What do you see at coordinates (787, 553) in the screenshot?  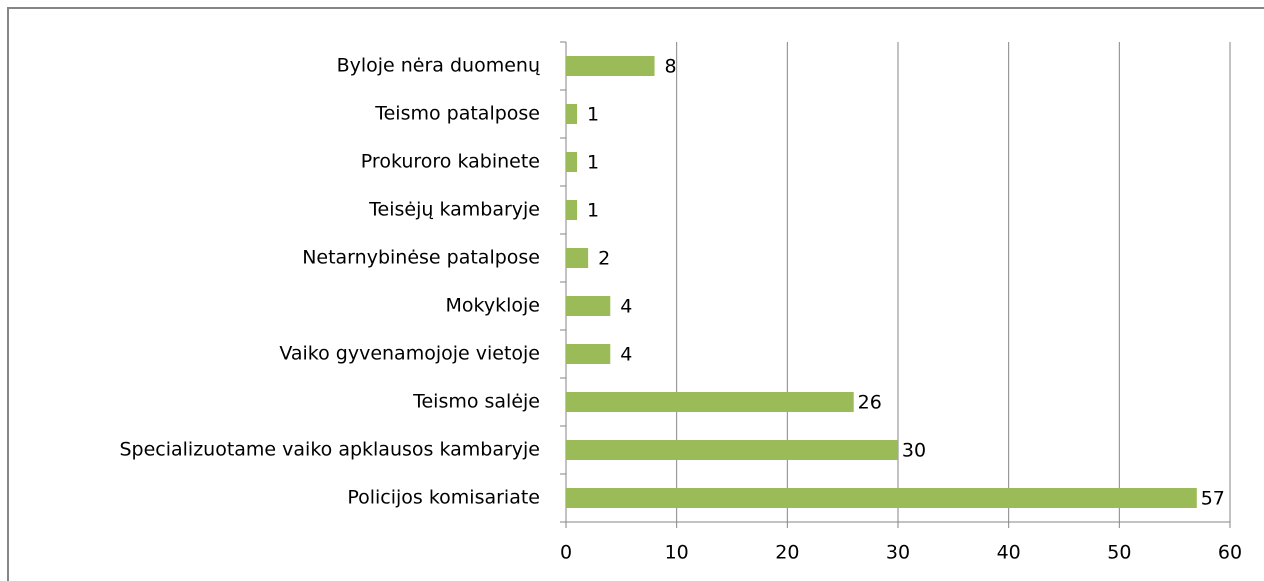 I see `x-tick-label: 20` at bounding box center [787, 553].